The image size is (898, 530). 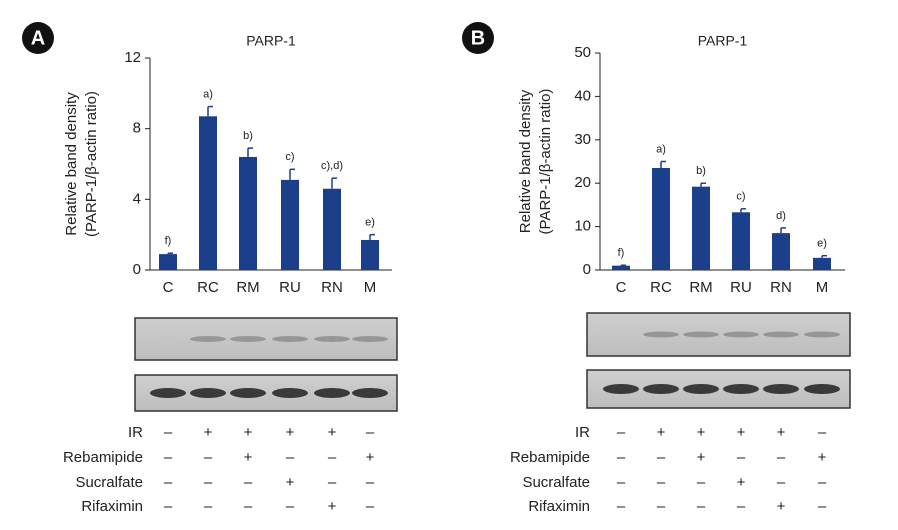 What do you see at coordinates (582, 95) in the screenshot?
I see `y-tick-label: 40` at bounding box center [582, 95].